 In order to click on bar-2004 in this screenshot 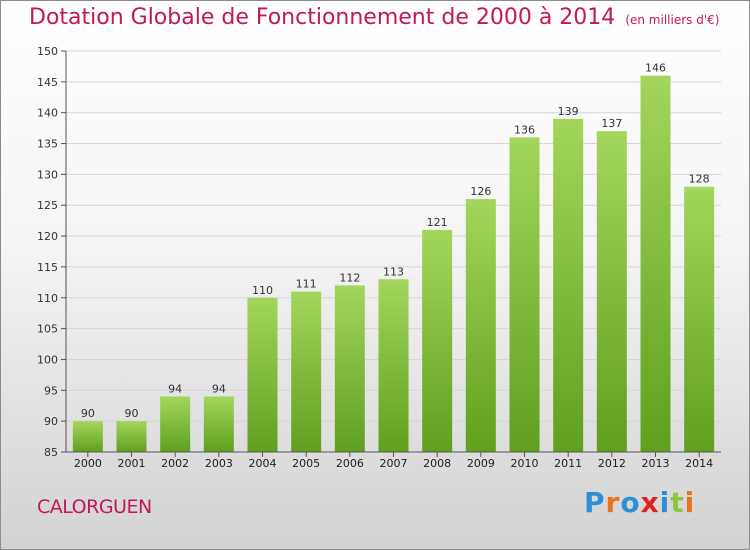, I will do `click(262, 374)`.